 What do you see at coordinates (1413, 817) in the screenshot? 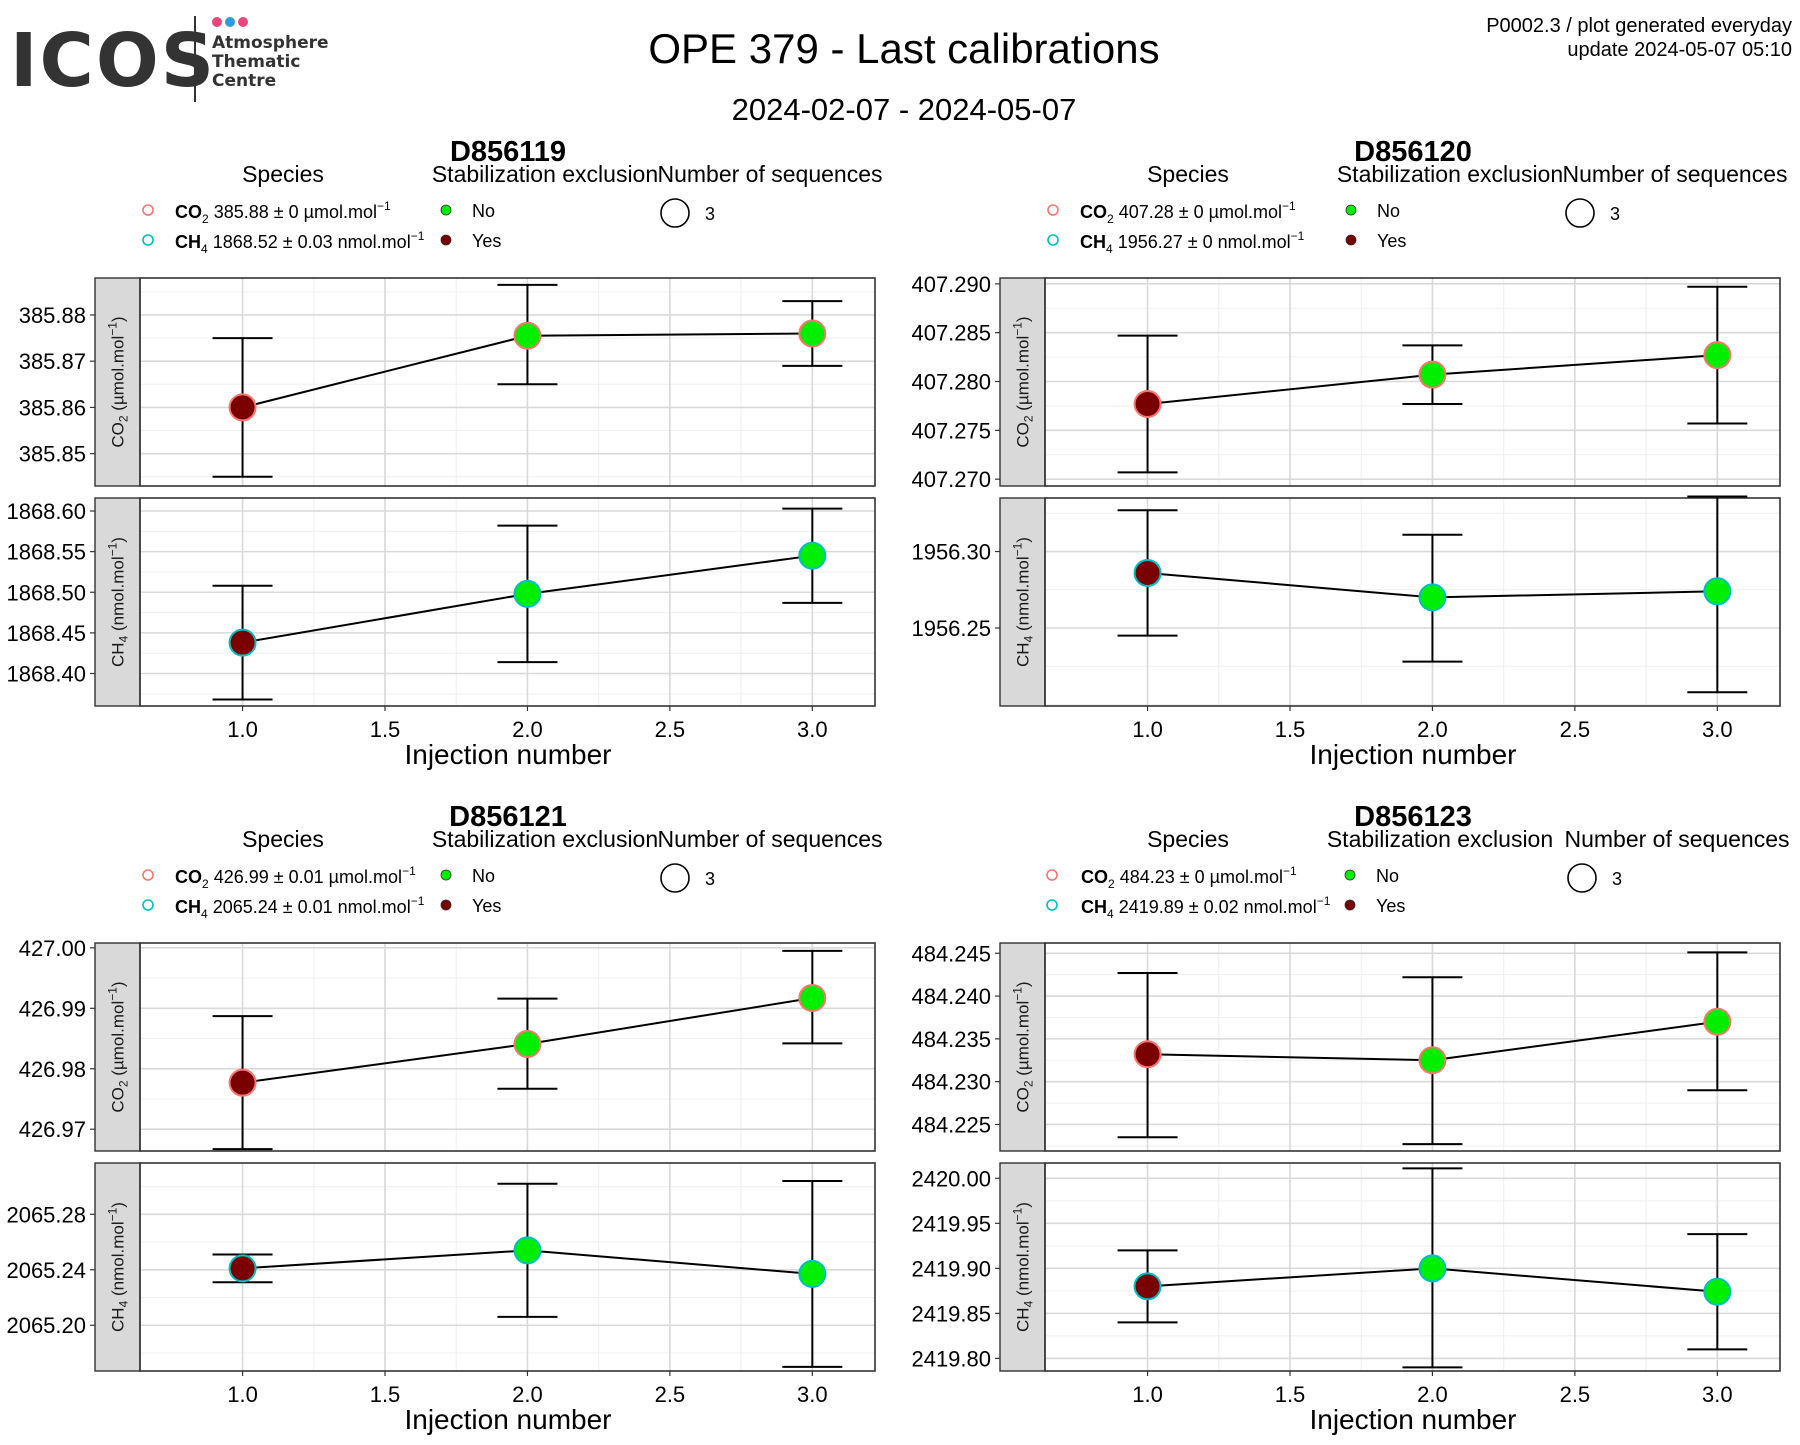
I see `cylinder-title: D856123` at bounding box center [1413, 817].